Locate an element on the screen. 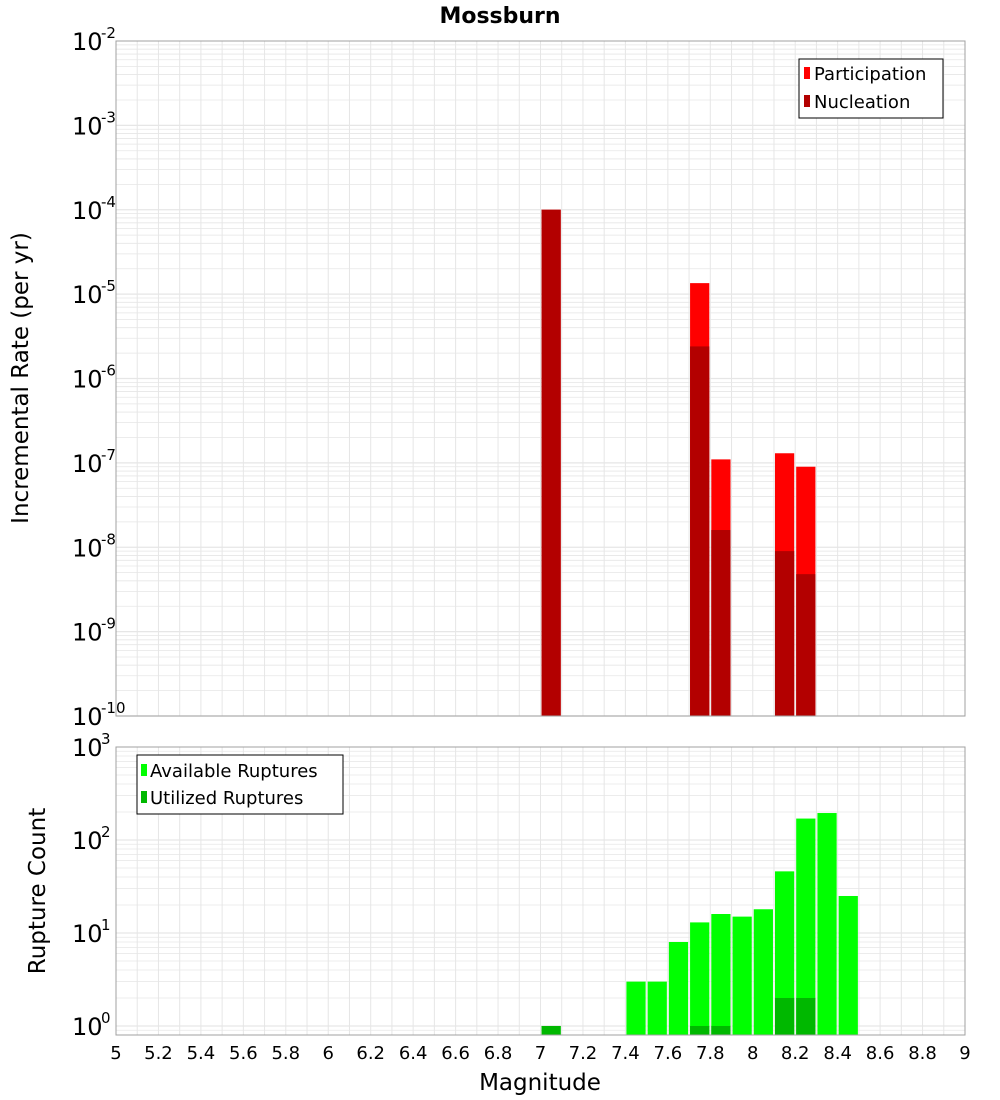 The height and width of the screenshot is (1100, 1000). x-tick-label: 6.8 is located at coordinates (498, 1053).